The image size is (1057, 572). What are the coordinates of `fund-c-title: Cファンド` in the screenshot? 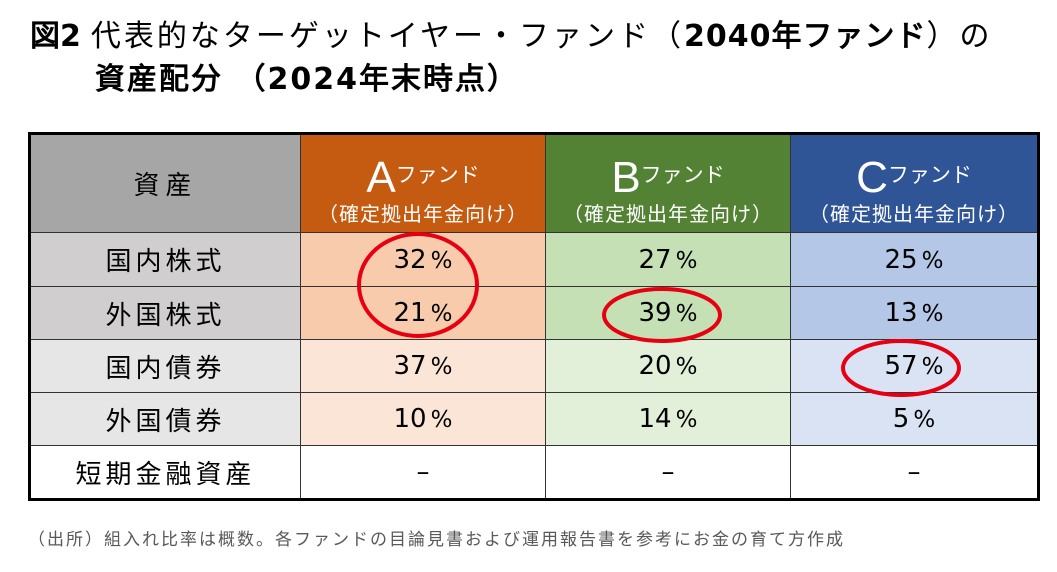 It's located at (914, 178).